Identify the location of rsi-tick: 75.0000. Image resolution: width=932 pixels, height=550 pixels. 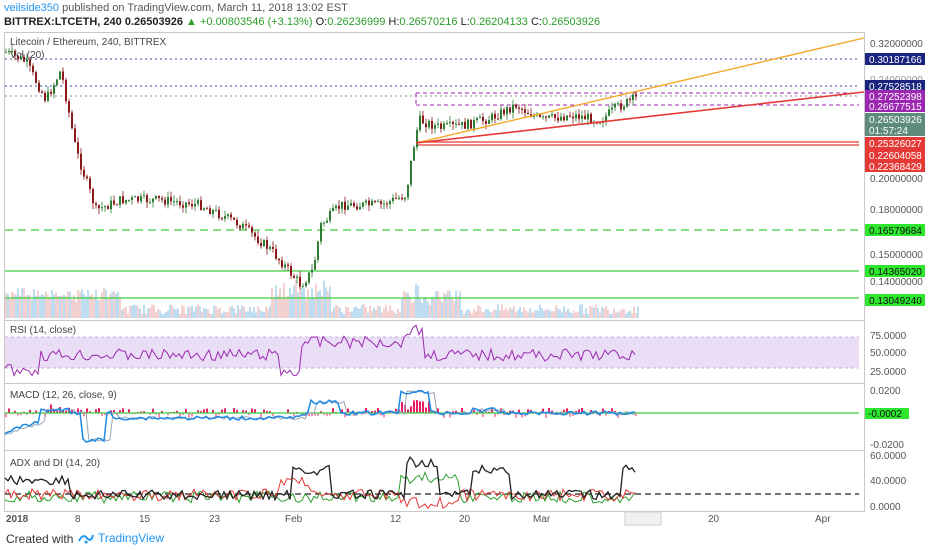
(888, 336).